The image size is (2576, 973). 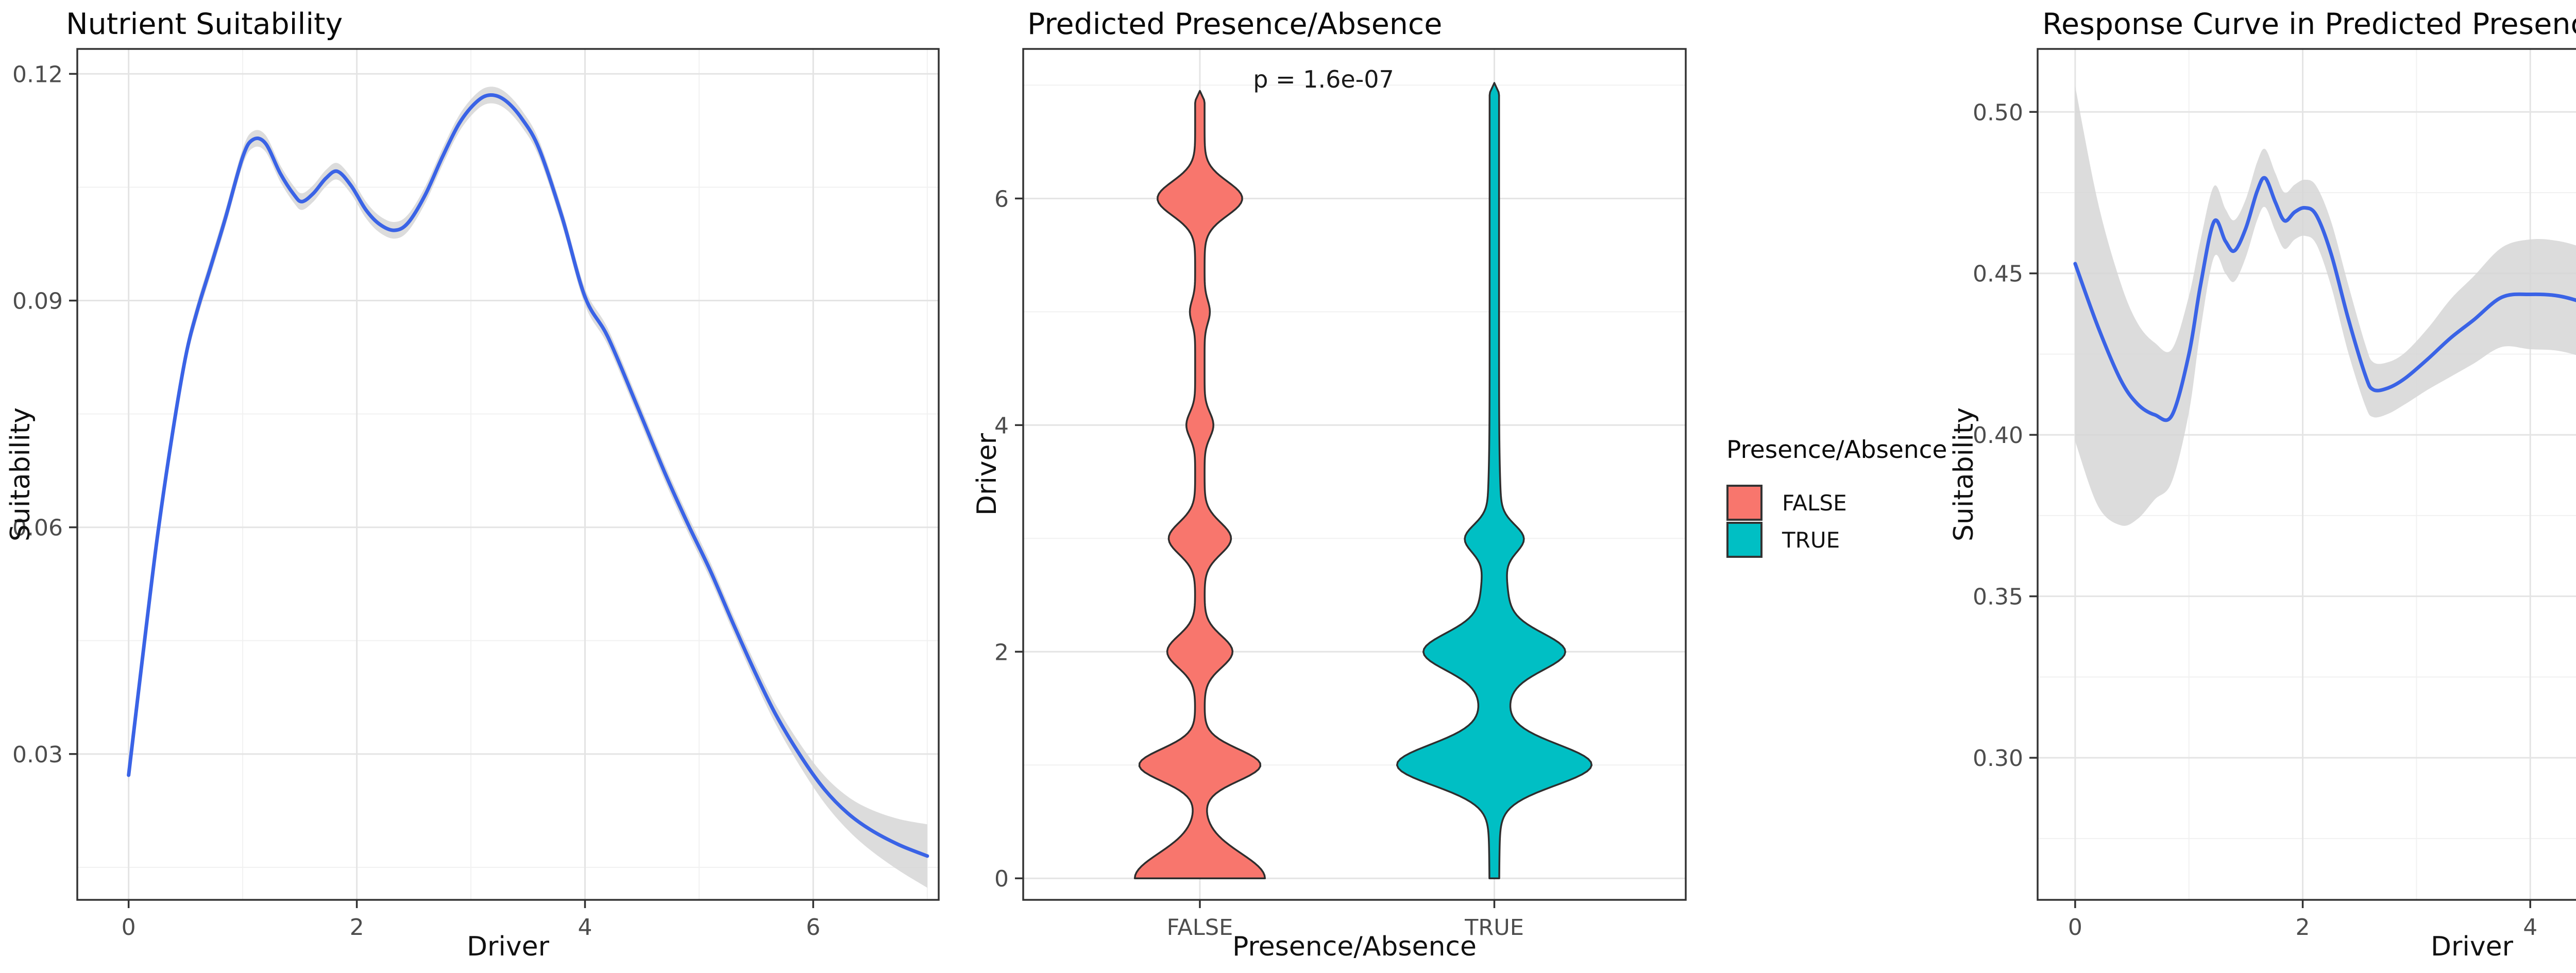 What do you see at coordinates (1744, 503) in the screenshot?
I see `legend-swatch-false` at bounding box center [1744, 503].